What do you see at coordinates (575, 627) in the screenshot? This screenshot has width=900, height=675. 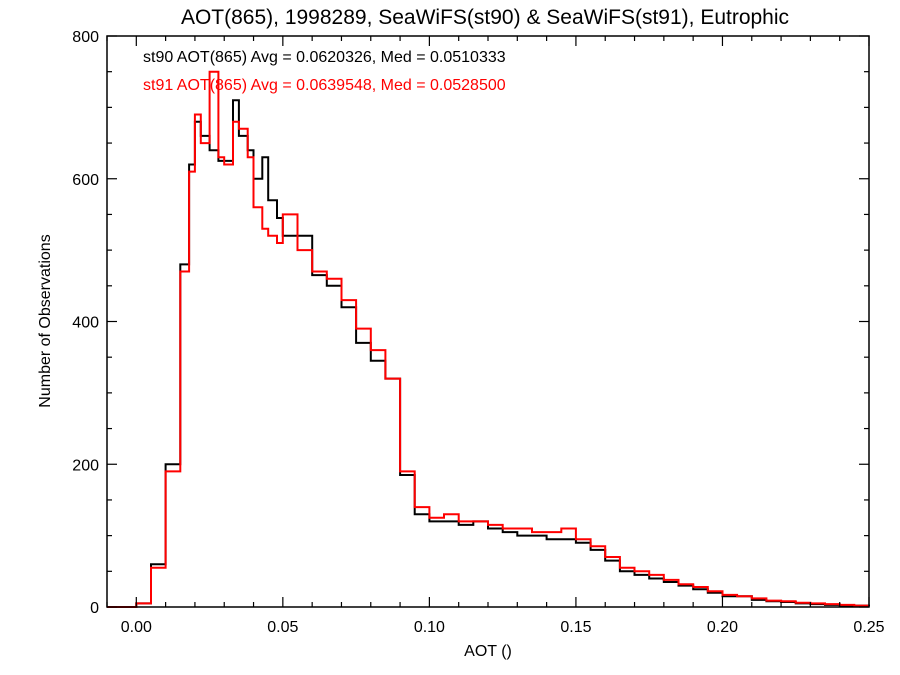 I see `x-tick-label: 0.15` at bounding box center [575, 627].